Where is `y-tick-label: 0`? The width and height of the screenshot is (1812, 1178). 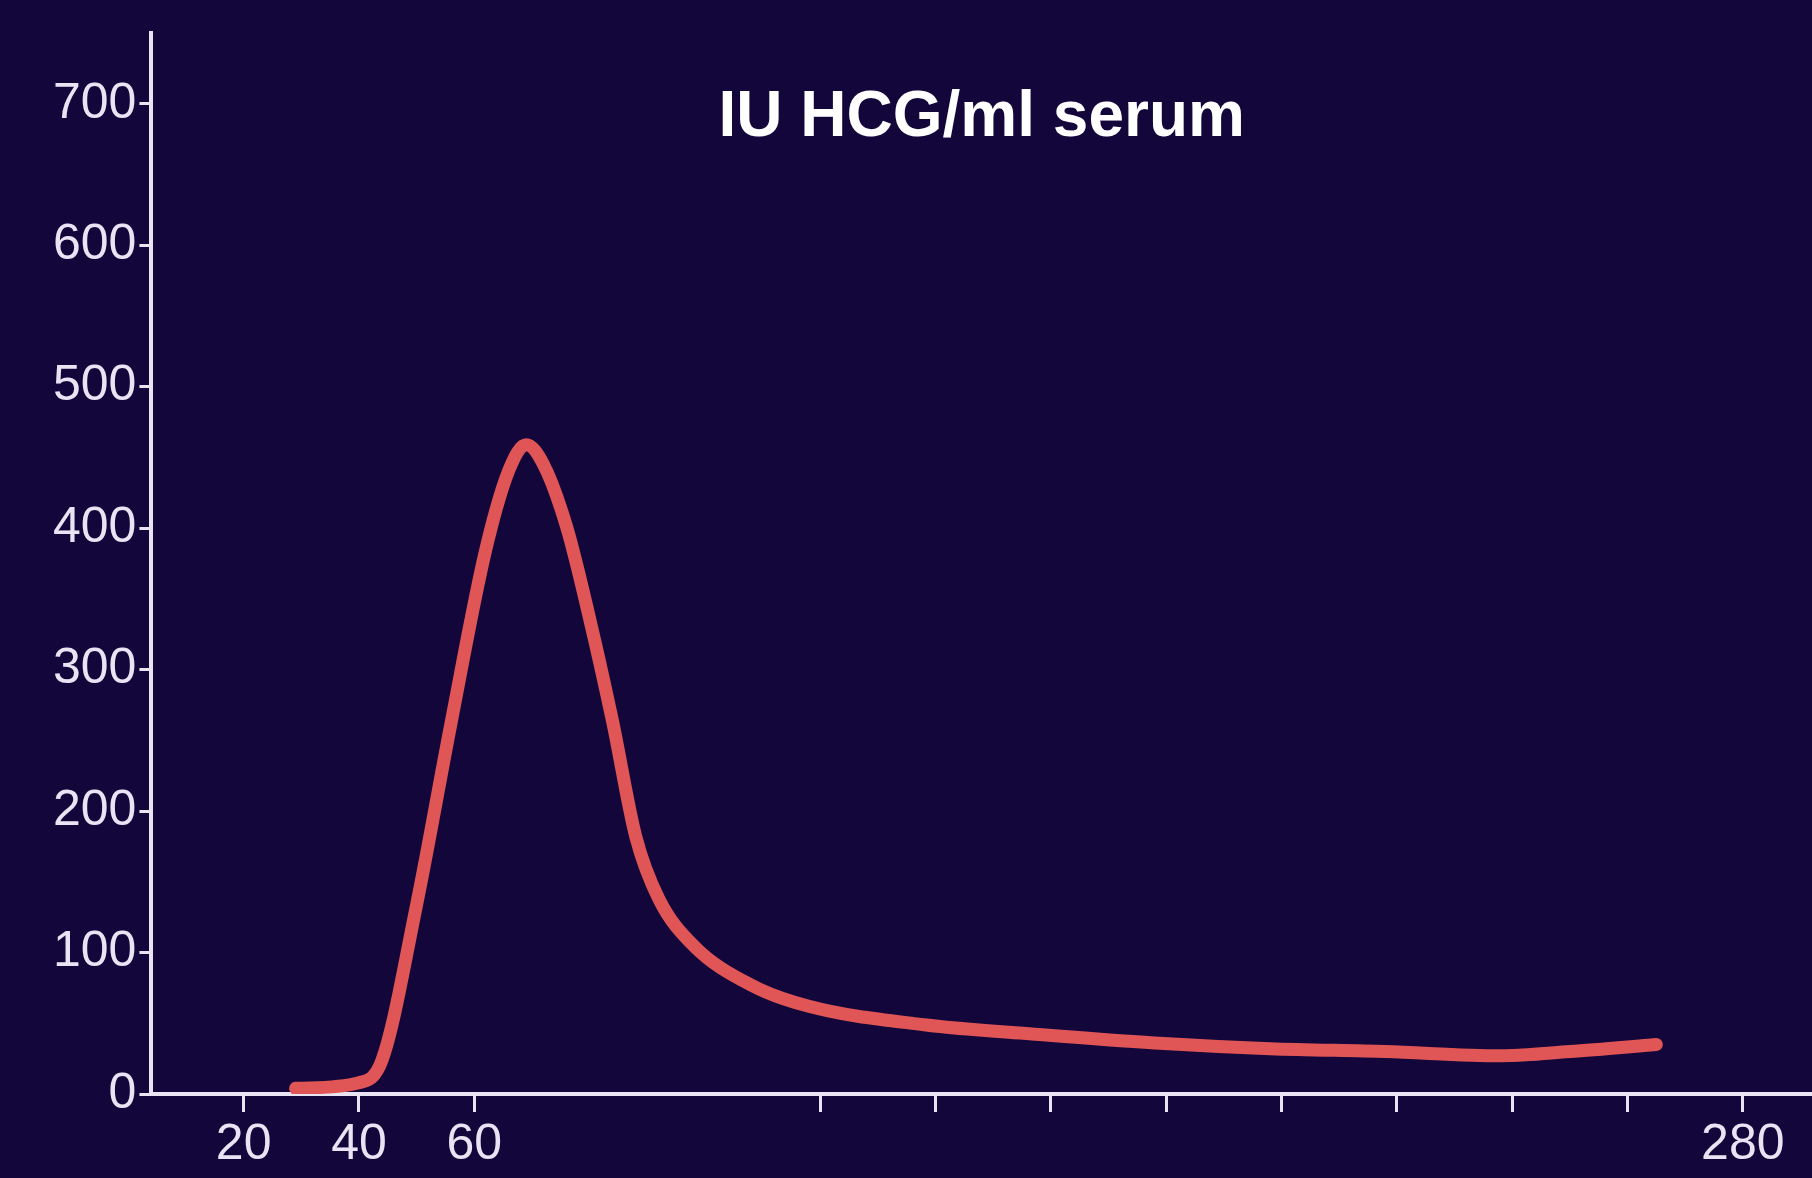
y-tick-label: 0 is located at coordinates (122, 1090).